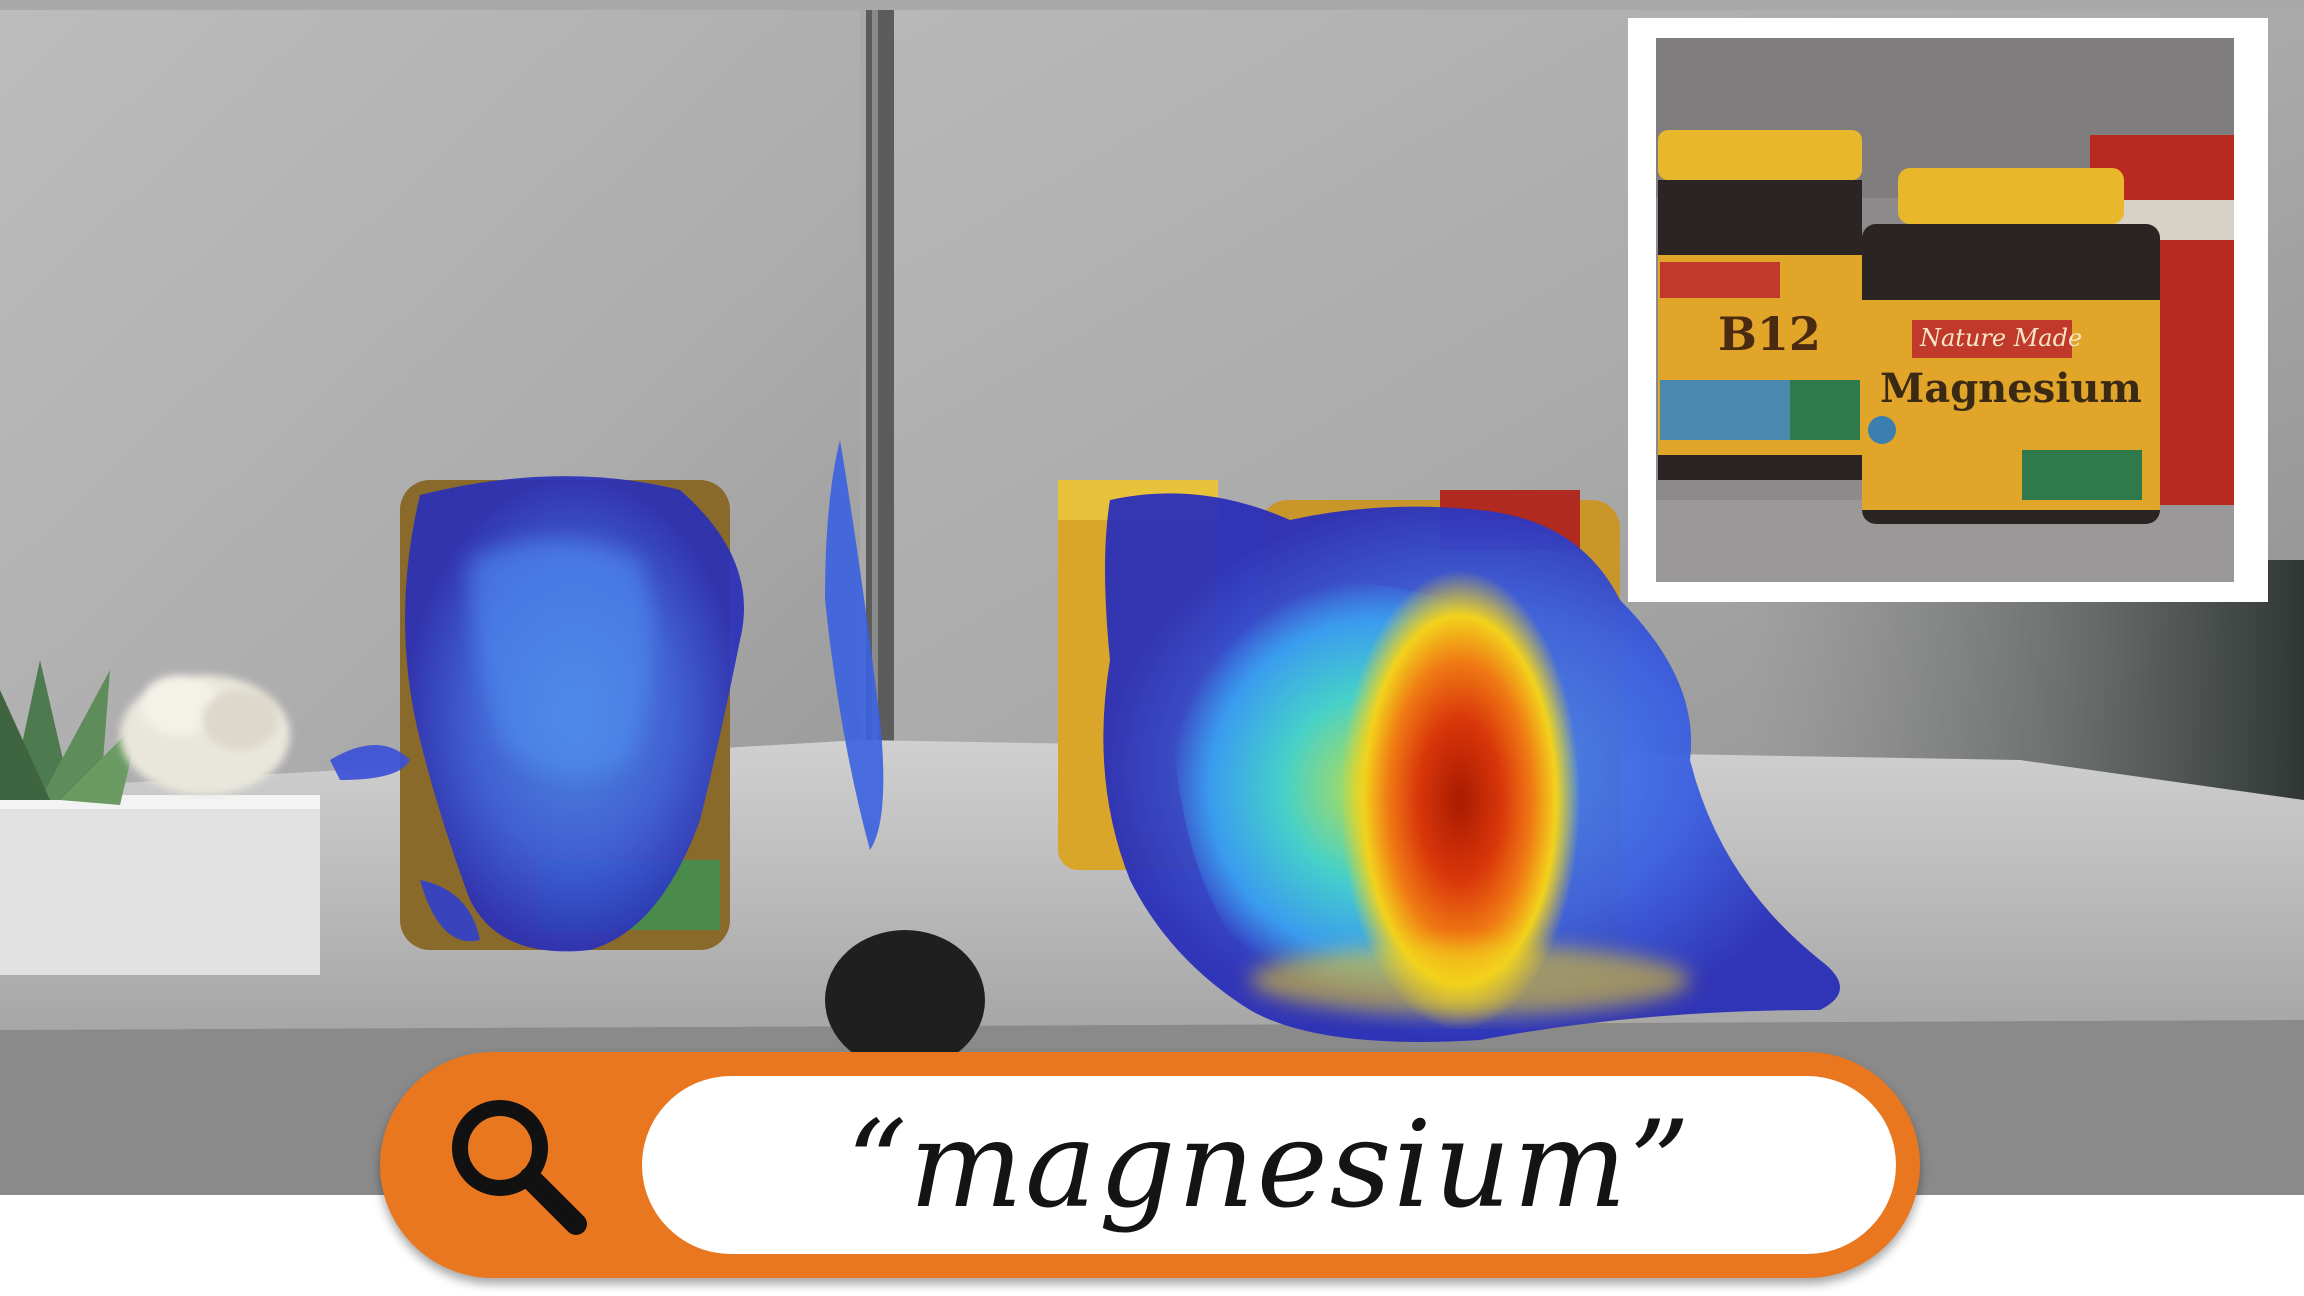  What do you see at coordinates (2011, 388) in the screenshot?
I see `inset-magnesium-label: Magnesium` at bounding box center [2011, 388].